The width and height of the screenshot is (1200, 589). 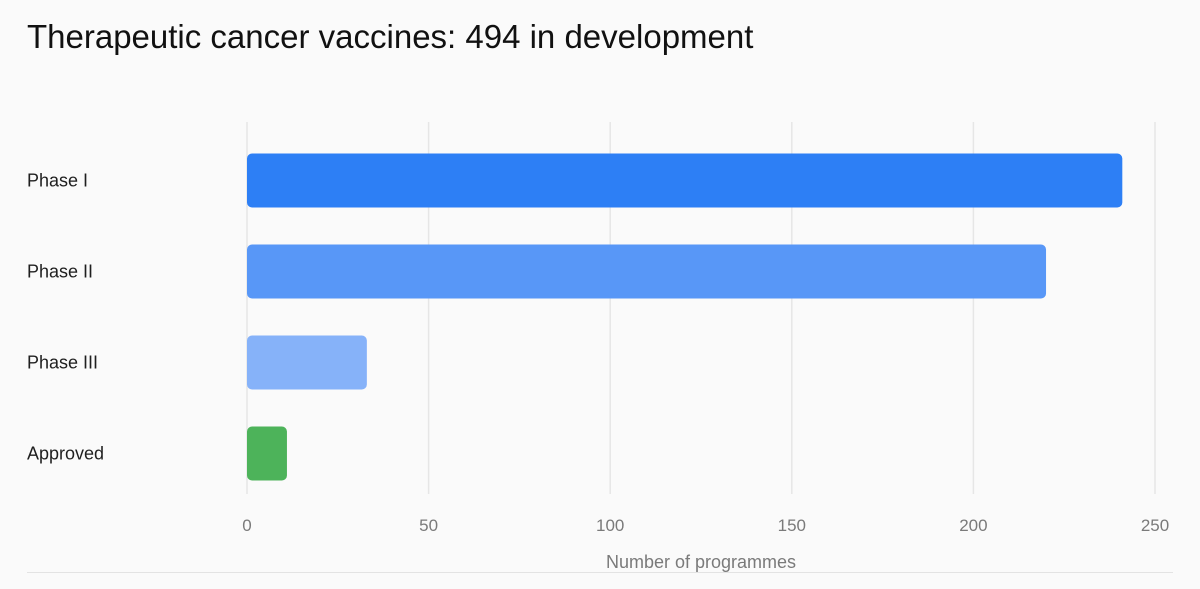 I want to click on bar-approved, so click(x=267, y=453).